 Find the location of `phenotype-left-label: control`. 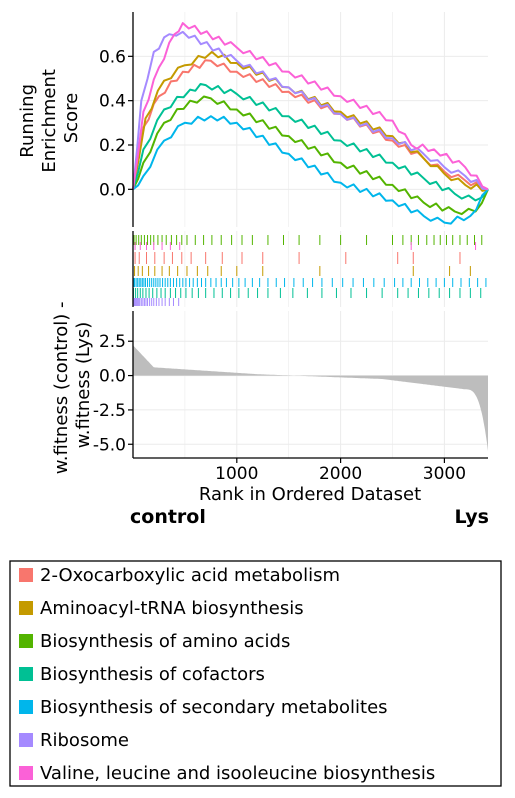

phenotype-left-label: control is located at coordinates (168, 517).